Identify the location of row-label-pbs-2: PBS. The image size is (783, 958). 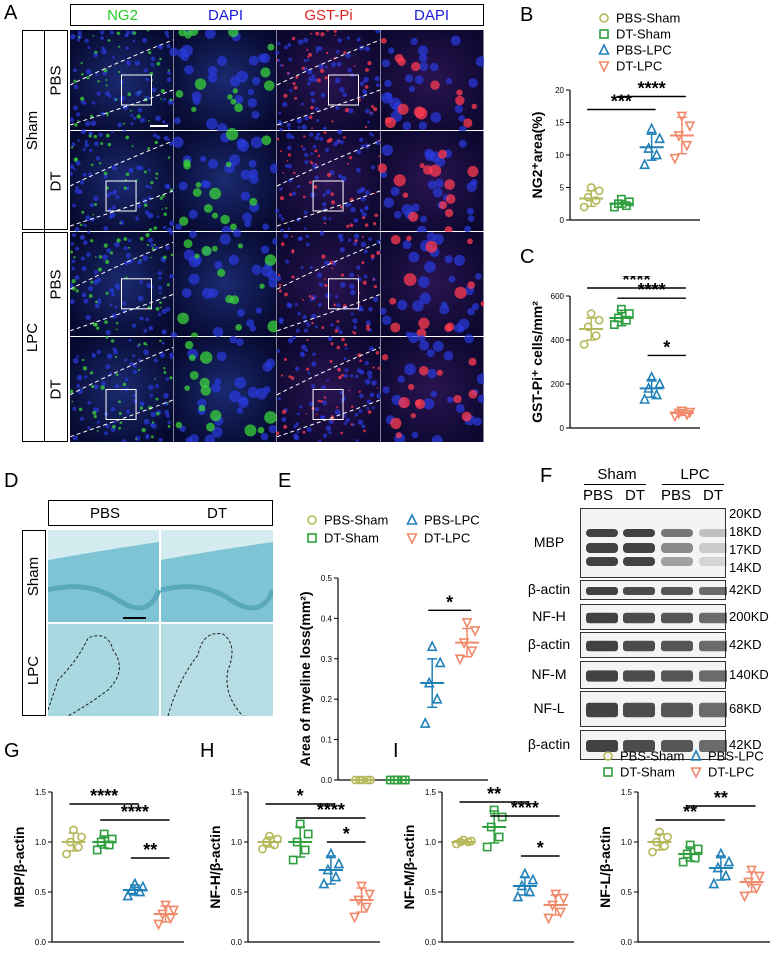
(56, 284).